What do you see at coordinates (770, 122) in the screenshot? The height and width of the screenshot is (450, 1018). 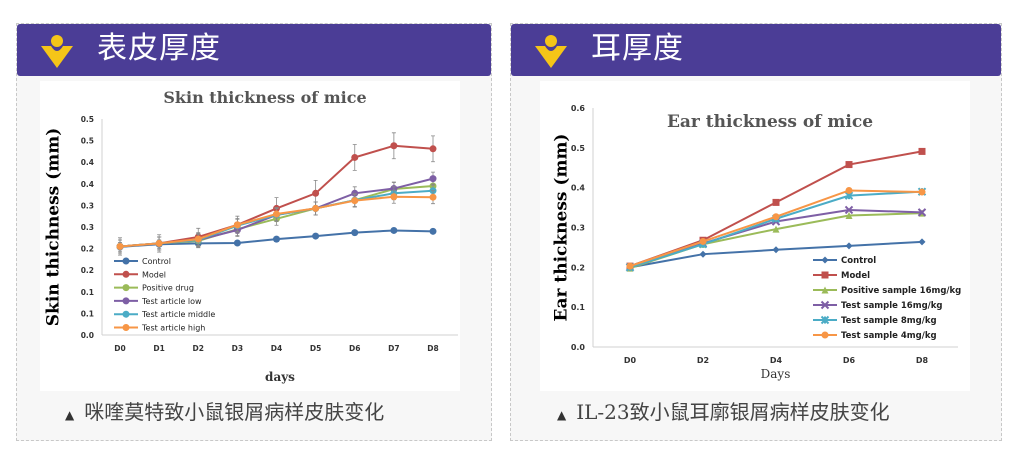 I see `chart-title: Ear thickness of mice` at bounding box center [770, 122].